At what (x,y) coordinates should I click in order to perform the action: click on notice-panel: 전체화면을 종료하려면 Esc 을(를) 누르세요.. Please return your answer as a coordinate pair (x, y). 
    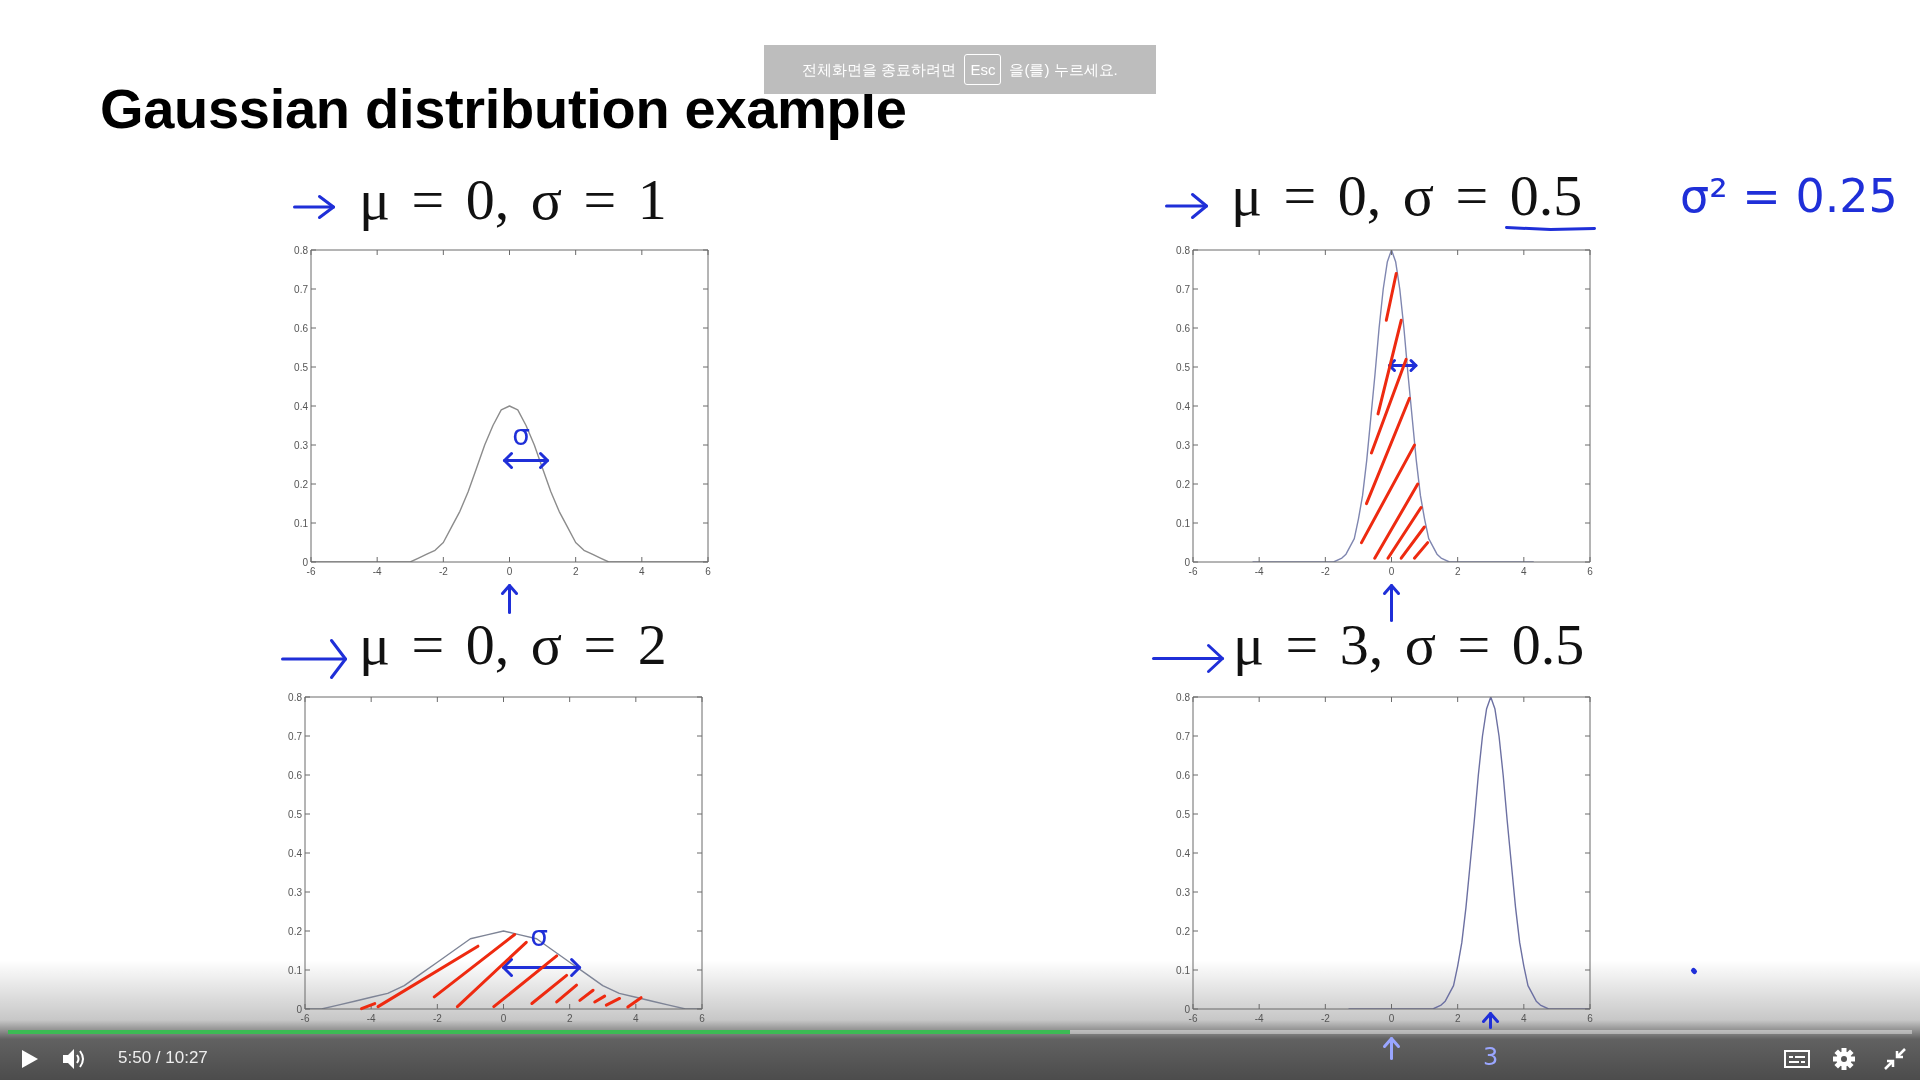
    Looking at the image, I should click on (960, 69).